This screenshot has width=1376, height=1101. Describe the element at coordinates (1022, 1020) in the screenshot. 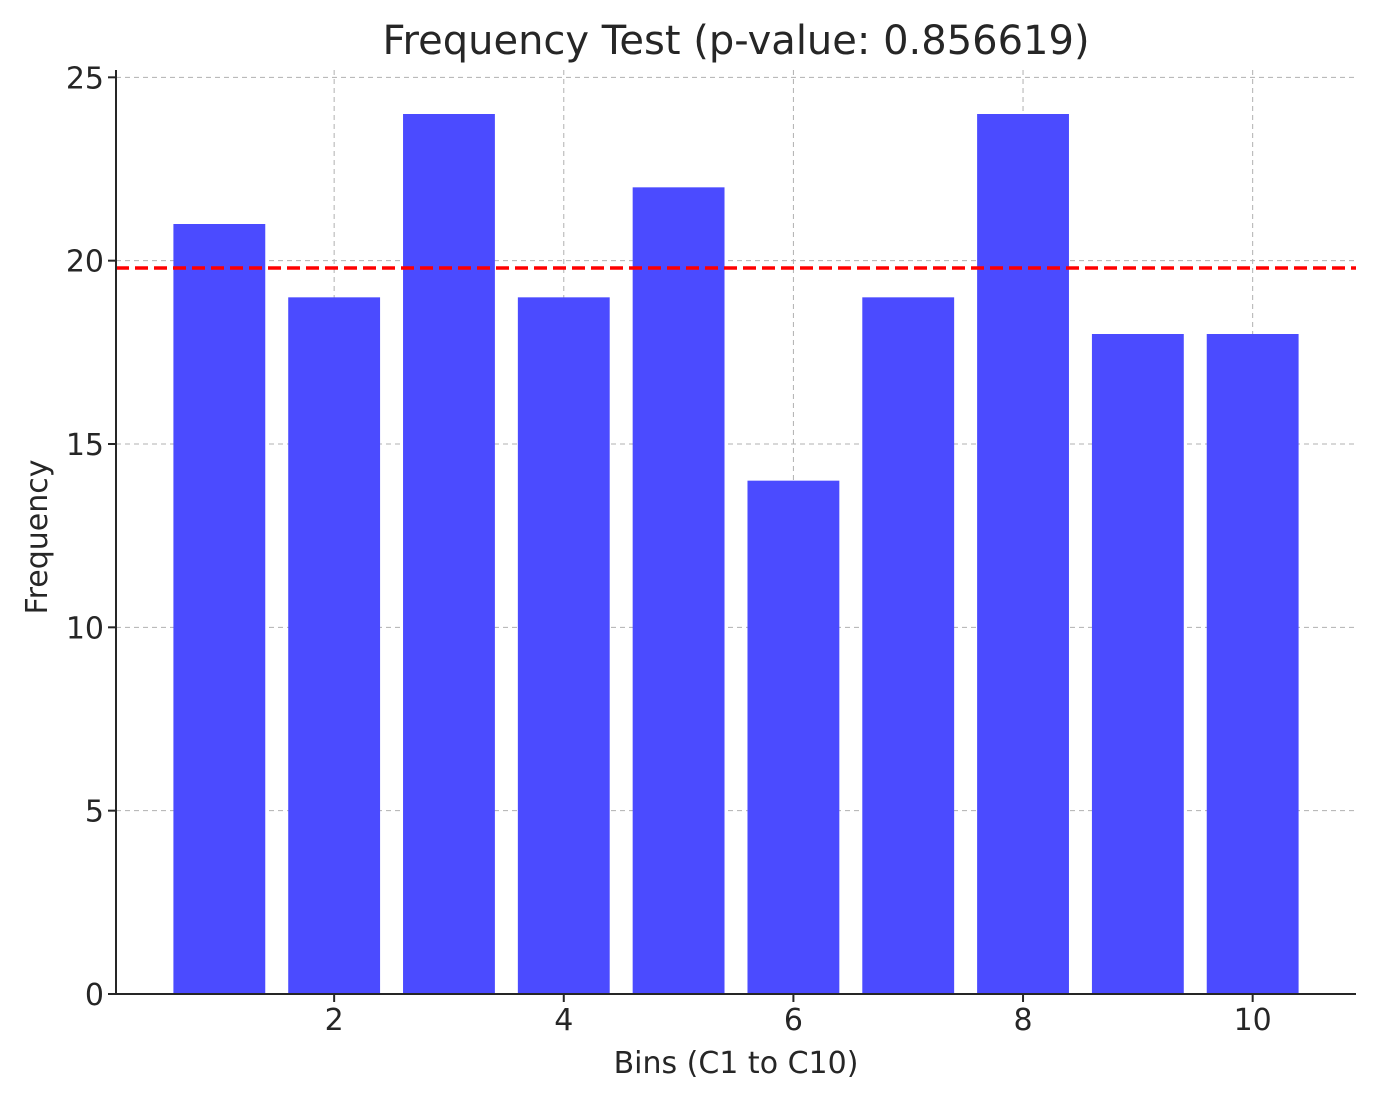

I see `x-tick-label: 8` at that location.